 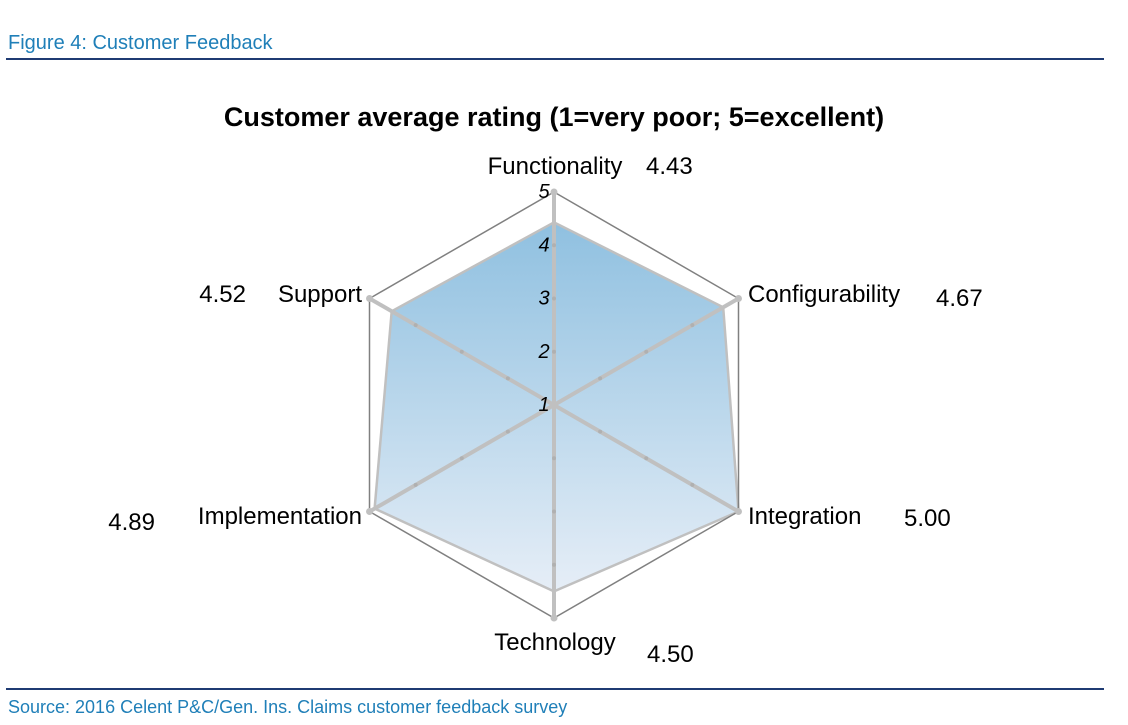 I want to click on radial-tick-label: 5, so click(x=544, y=192).